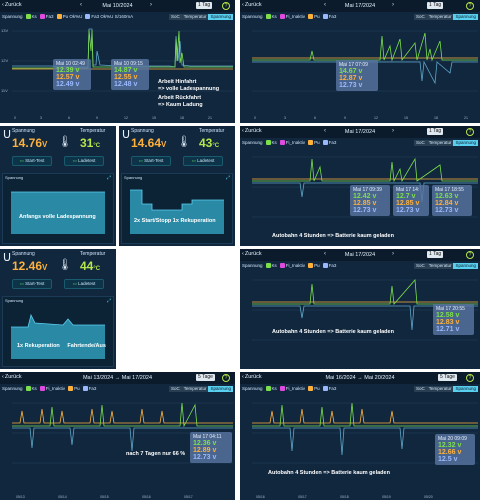  Describe the element at coordinates (243, 254) in the screenshot. I see `chevron-left-icon: ‹` at that location.